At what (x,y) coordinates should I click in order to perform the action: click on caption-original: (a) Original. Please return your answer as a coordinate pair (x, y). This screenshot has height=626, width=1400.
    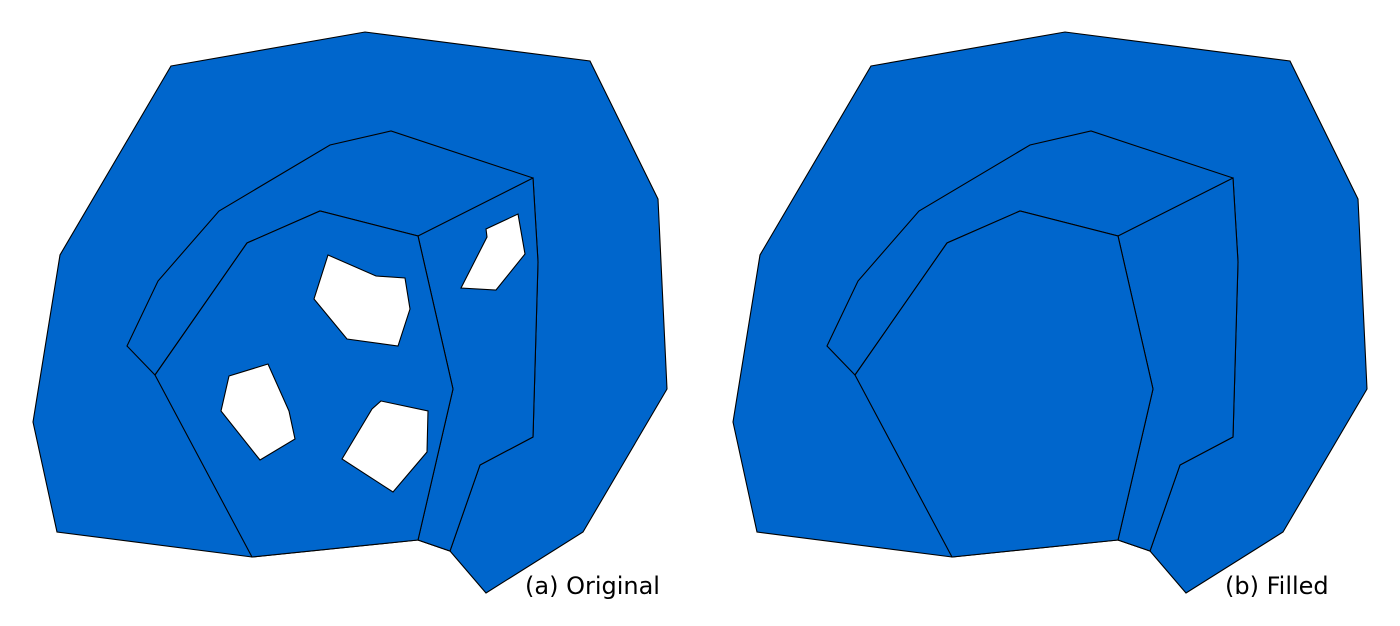
    Looking at the image, I should click on (592, 586).